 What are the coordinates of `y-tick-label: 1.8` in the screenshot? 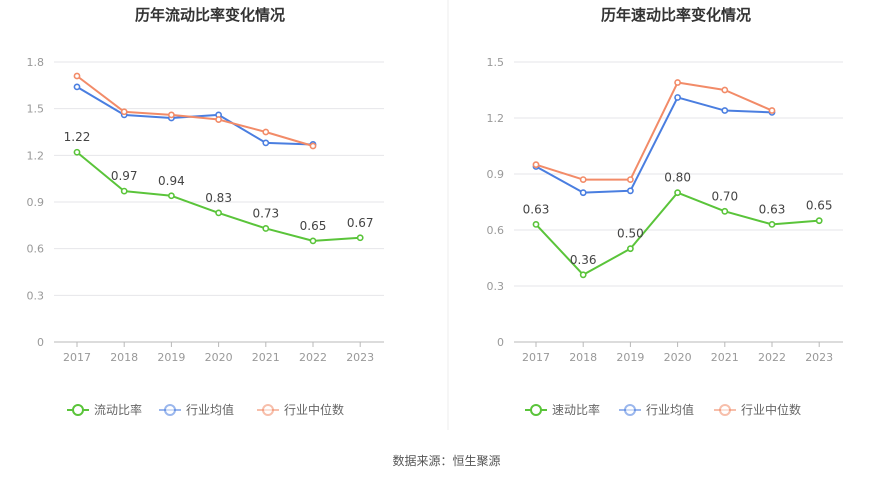 It's located at (36, 62).